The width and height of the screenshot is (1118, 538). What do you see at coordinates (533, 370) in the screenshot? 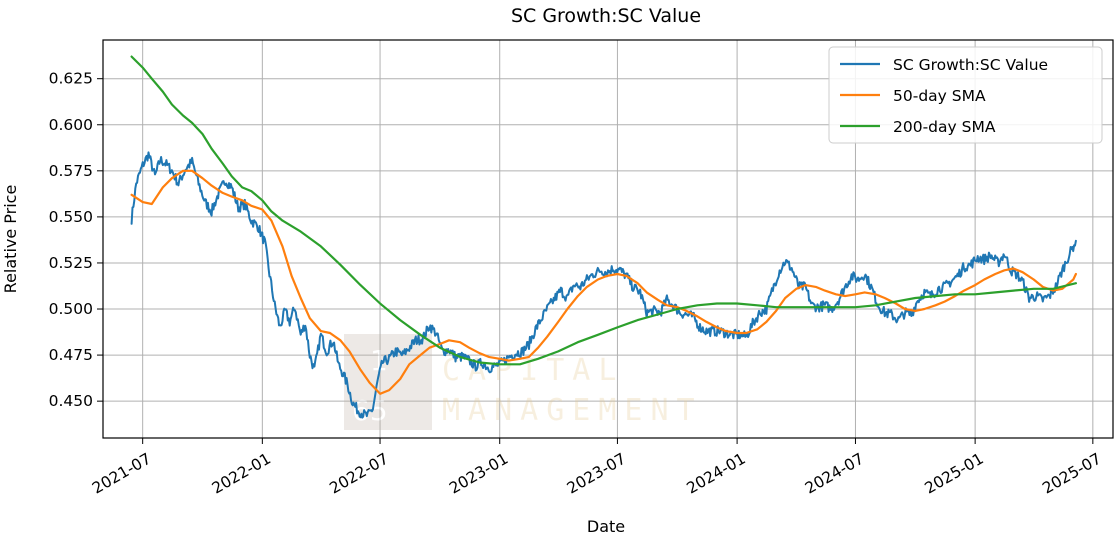
I see `watermark-line1: CAPITAL` at bounding box center [533, 370].